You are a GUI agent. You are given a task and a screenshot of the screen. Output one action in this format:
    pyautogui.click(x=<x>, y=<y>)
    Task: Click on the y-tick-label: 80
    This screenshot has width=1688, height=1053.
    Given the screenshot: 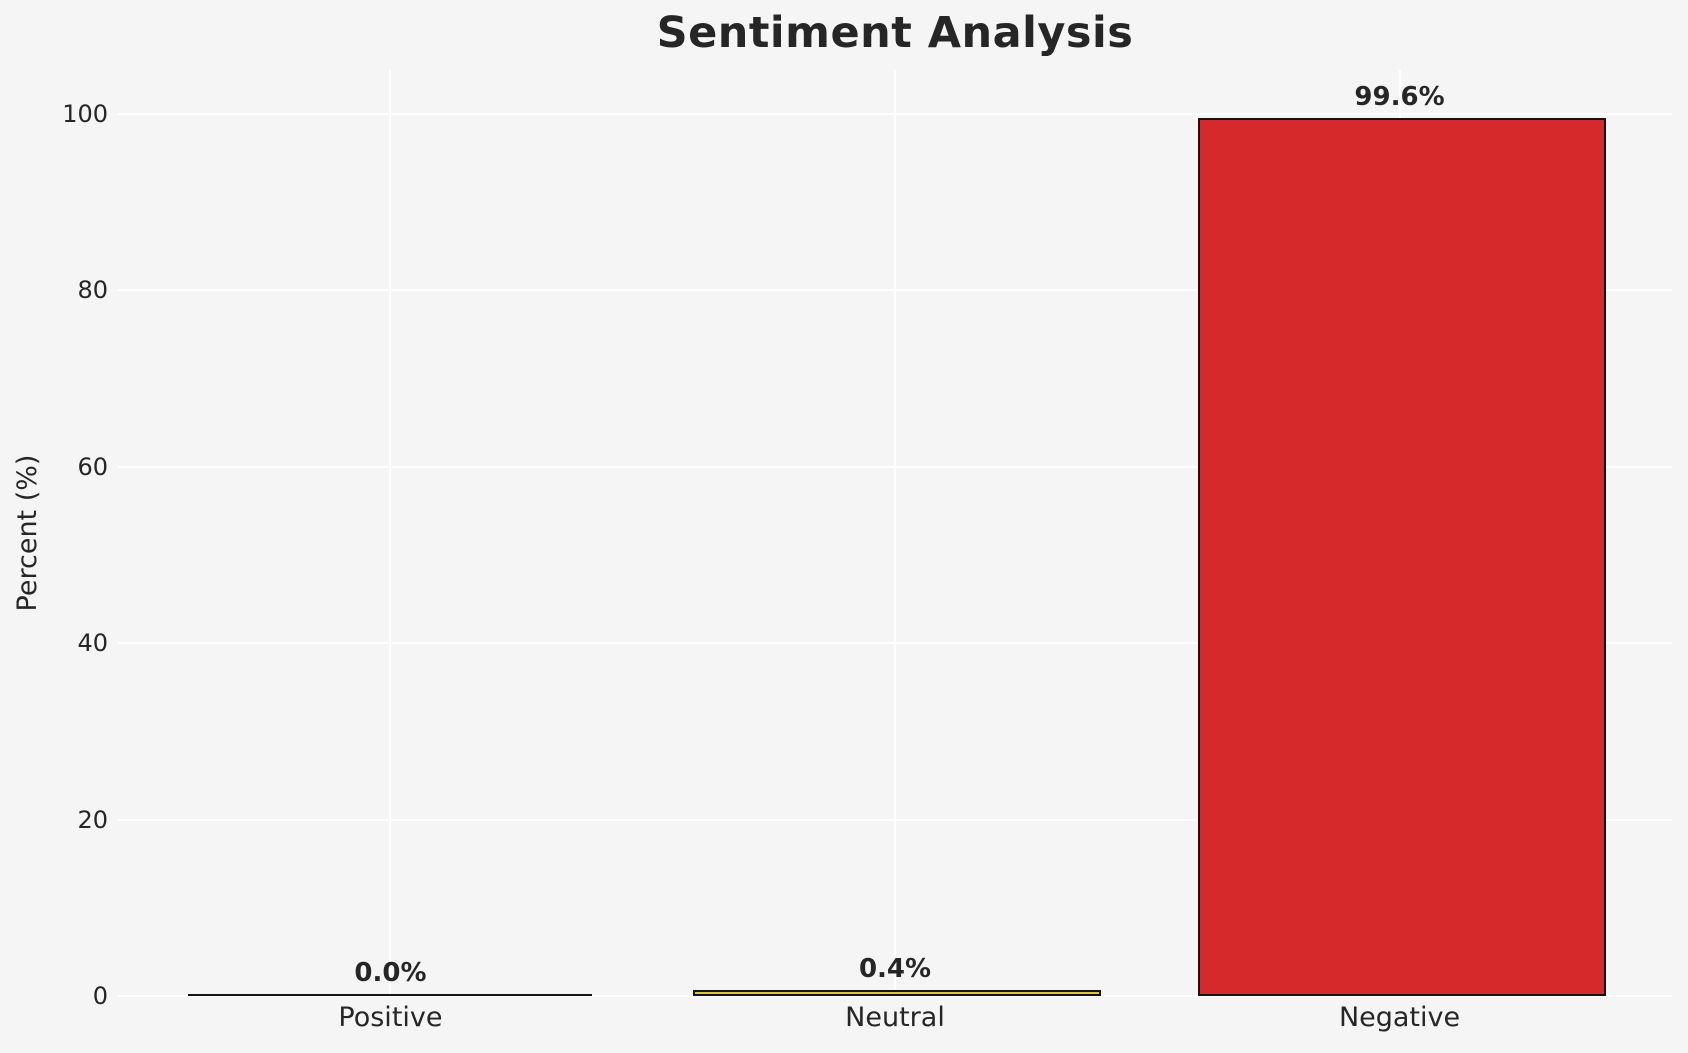 What is the action you would take?
    pyautogui.click(x=92, y=290)
    